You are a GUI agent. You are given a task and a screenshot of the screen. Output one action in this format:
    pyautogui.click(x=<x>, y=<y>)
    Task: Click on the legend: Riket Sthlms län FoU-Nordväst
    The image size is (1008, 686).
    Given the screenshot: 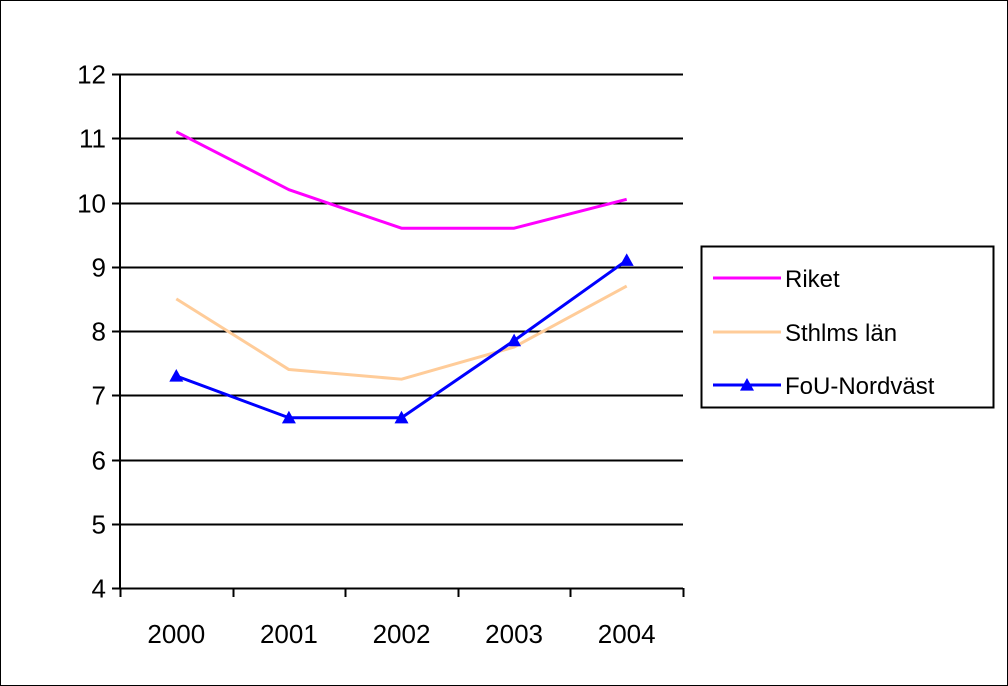 What is the action you would take?
    pyautogui.click(x=847, y=327)
    